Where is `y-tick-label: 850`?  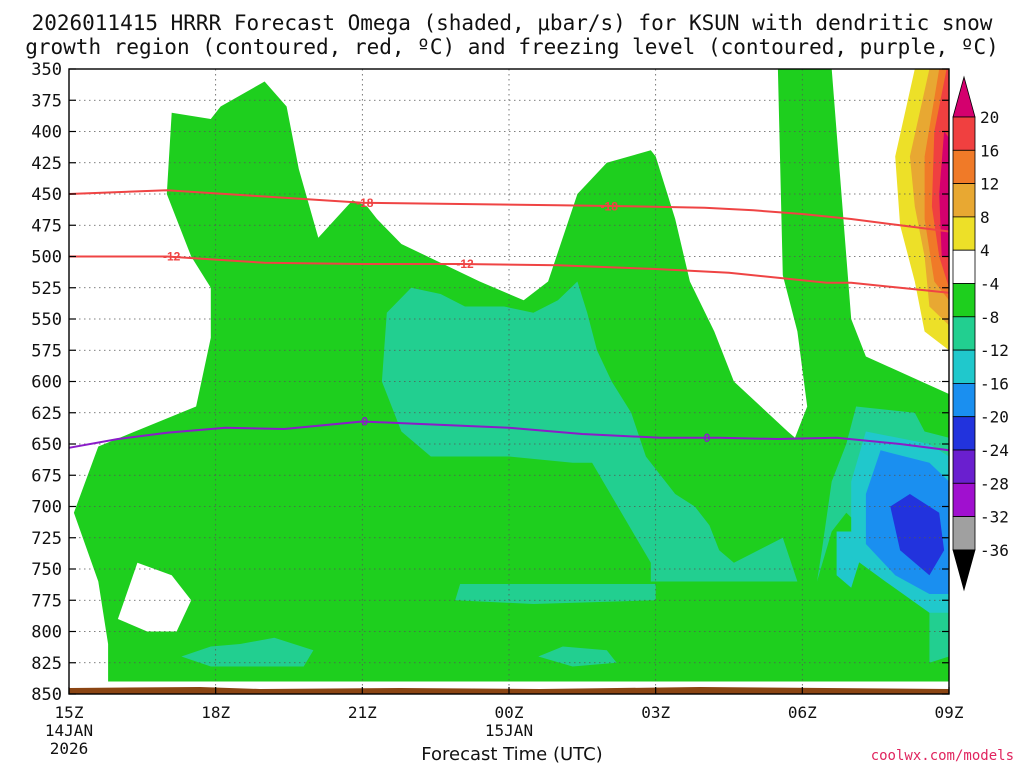 y-tick-label: 850 is located at coordinates (46, 695).